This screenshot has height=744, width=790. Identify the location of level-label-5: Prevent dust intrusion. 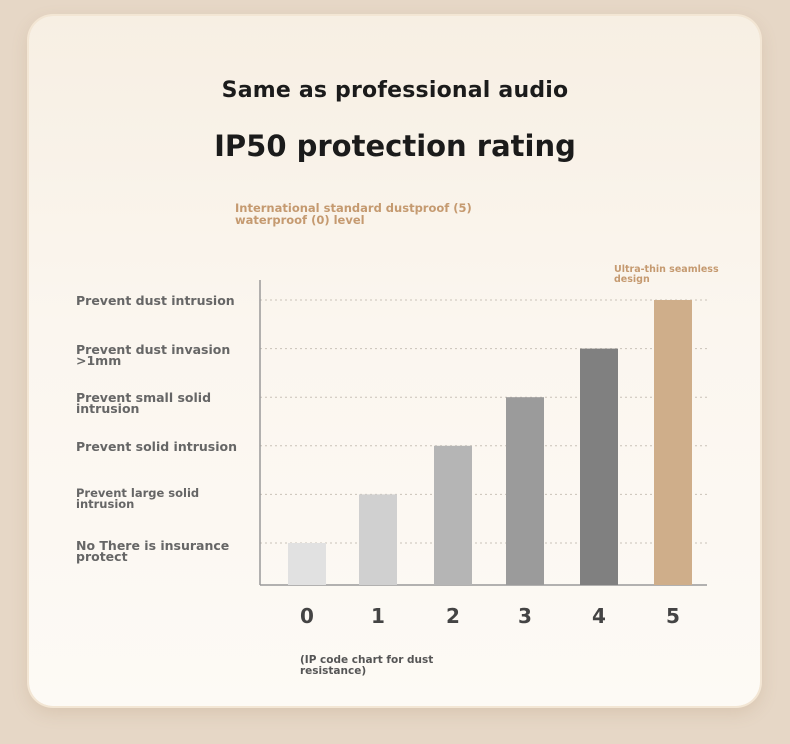
(155, 300).